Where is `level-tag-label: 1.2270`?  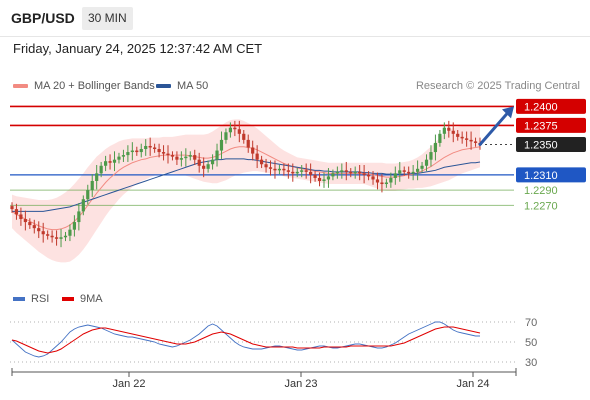 level-tag-label: 1.2270 is located at coordinates (541, 206).